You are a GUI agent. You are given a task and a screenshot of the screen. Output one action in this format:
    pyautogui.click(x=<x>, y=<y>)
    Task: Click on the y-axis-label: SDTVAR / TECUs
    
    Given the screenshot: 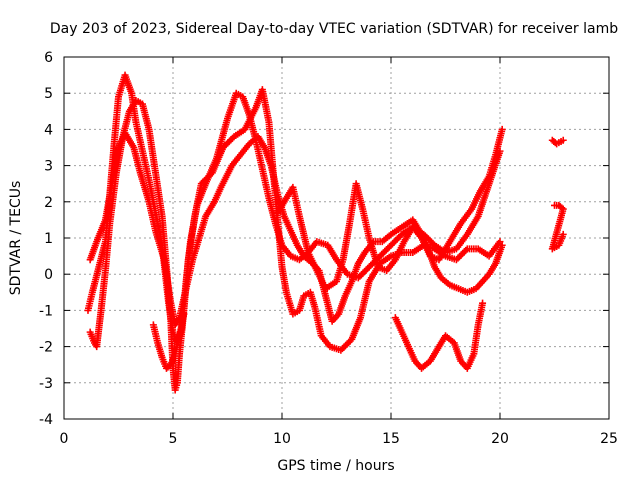 What is the action you would take?
    pyautogui.click(x=16, y=238)
    